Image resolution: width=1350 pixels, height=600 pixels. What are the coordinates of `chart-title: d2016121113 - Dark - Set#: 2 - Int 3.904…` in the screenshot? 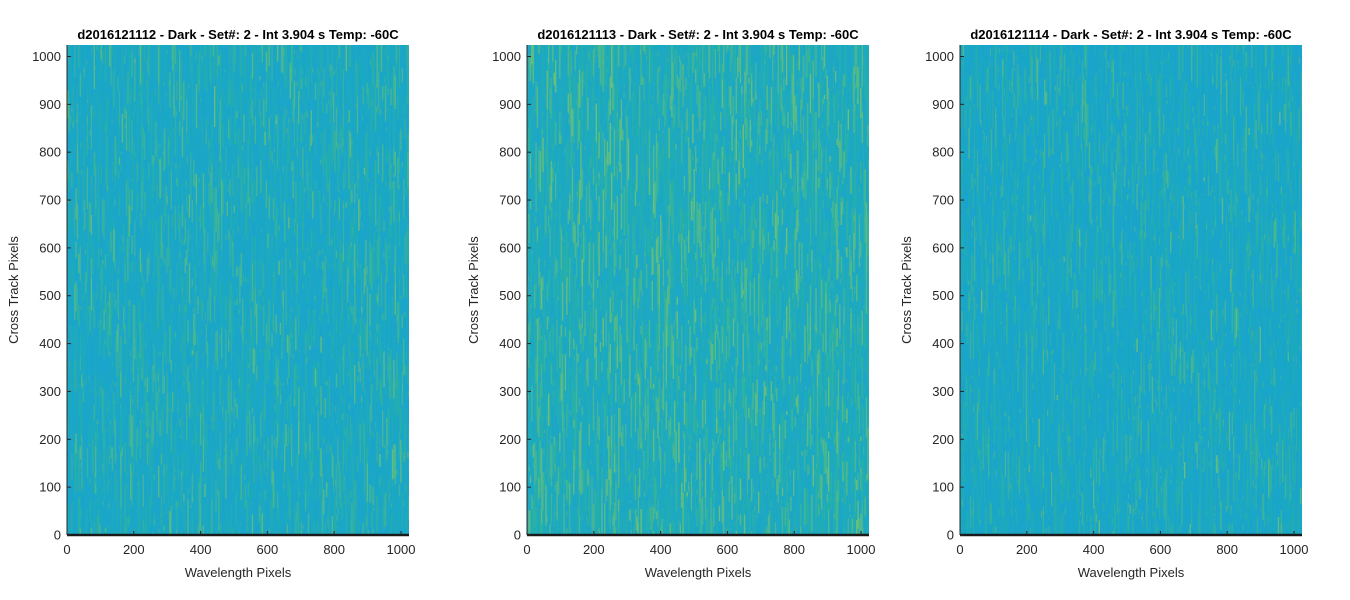 It's located at (698, 34).